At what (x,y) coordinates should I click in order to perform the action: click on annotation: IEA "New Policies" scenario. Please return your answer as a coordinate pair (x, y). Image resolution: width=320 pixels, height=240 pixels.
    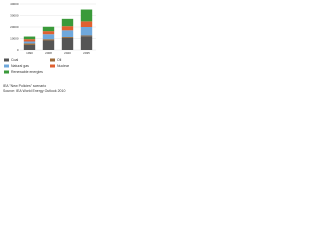
    Looking at the image, I should click on (24, 86).